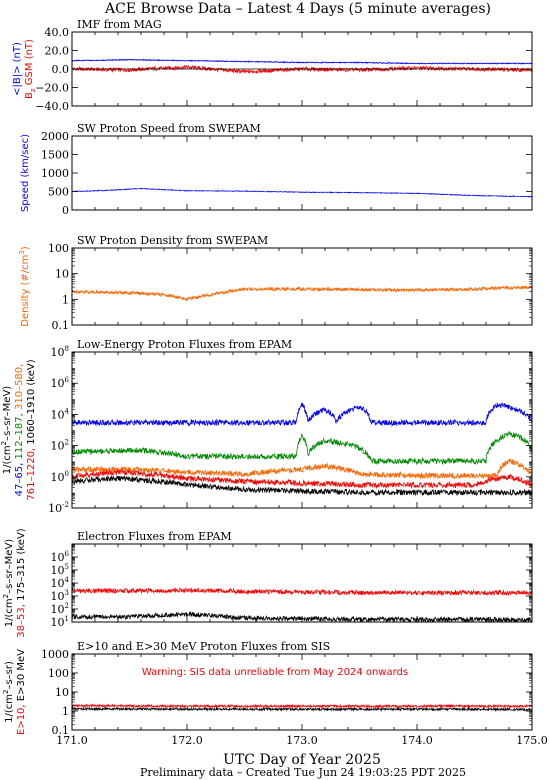  I want to click on y-tick-label: 10⁻², so click(58, 508).